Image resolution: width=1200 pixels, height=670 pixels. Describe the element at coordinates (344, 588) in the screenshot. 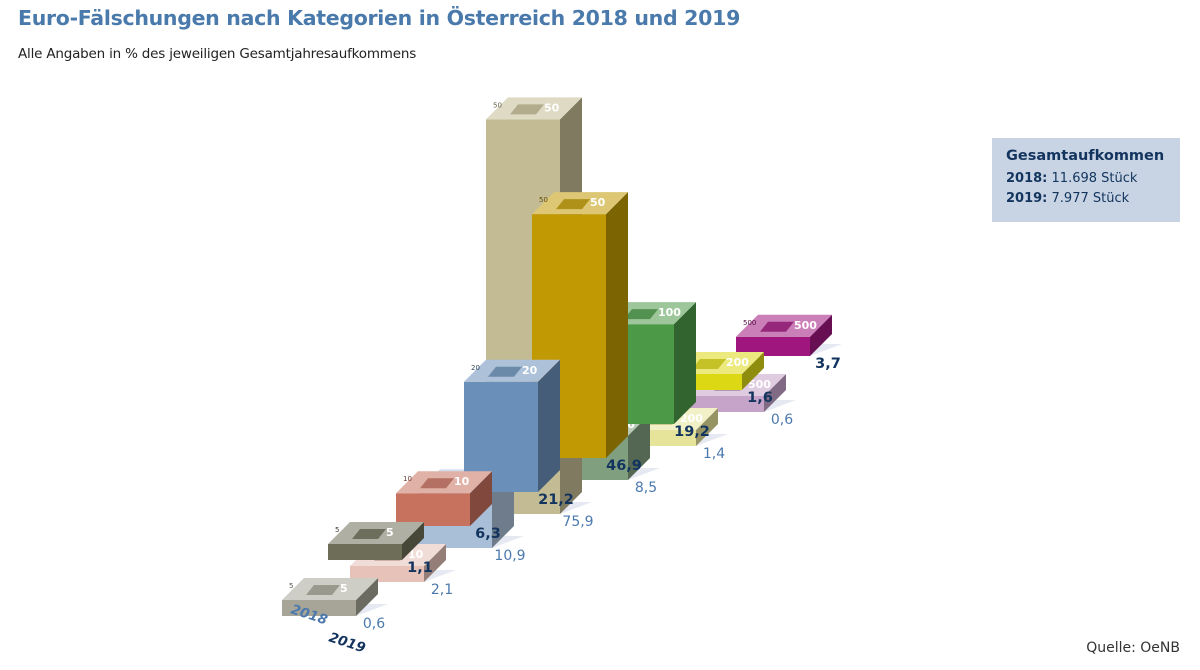

I see `banknote-denomination-2018-5: 5` at that location.